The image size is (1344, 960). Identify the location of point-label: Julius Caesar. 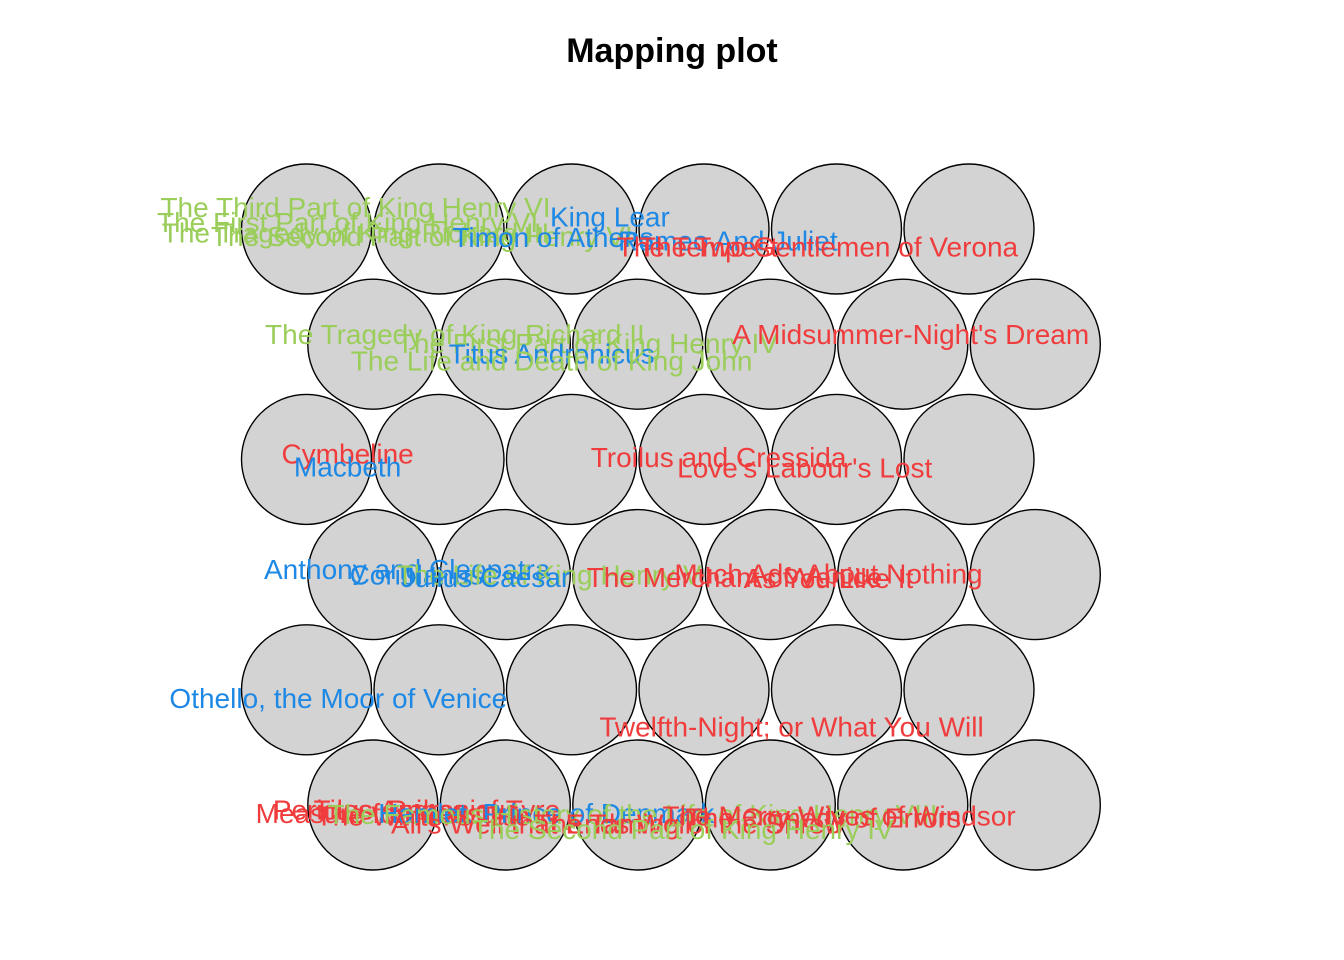
(486, 577).